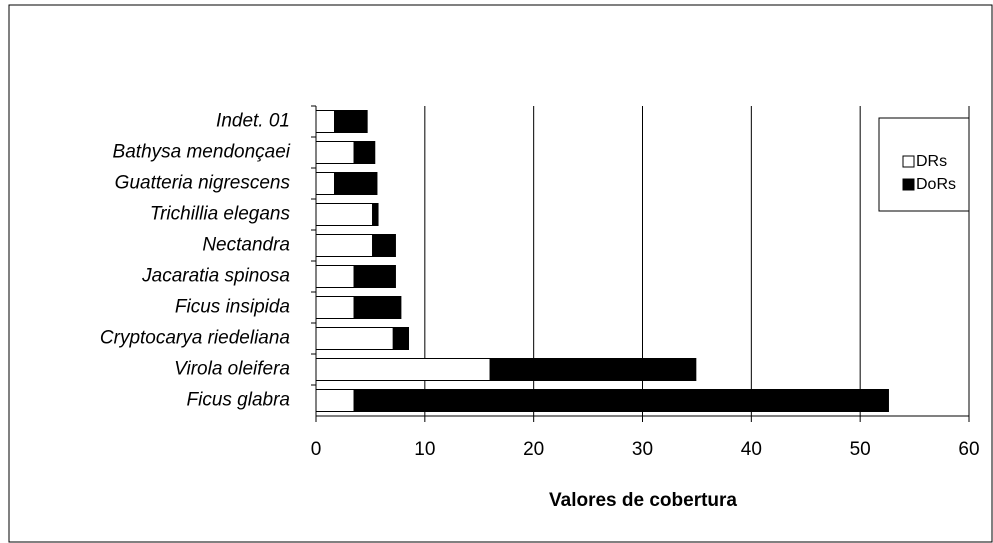 Image resolution: width=993 pixels, height=543 pixels. Describe the element at coordinates (751, 449) in the screenshot. I see `x-tick-label: 40` at that location.